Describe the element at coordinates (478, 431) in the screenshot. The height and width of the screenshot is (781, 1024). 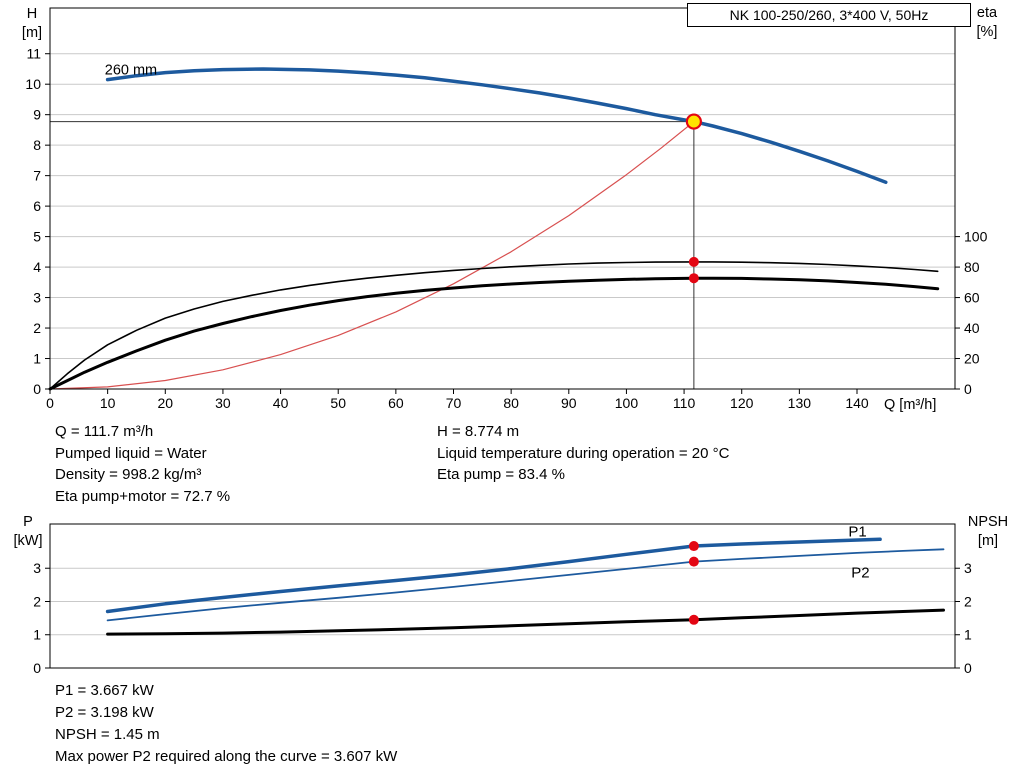
I see `info-head: H = 8.774 m` at that location.